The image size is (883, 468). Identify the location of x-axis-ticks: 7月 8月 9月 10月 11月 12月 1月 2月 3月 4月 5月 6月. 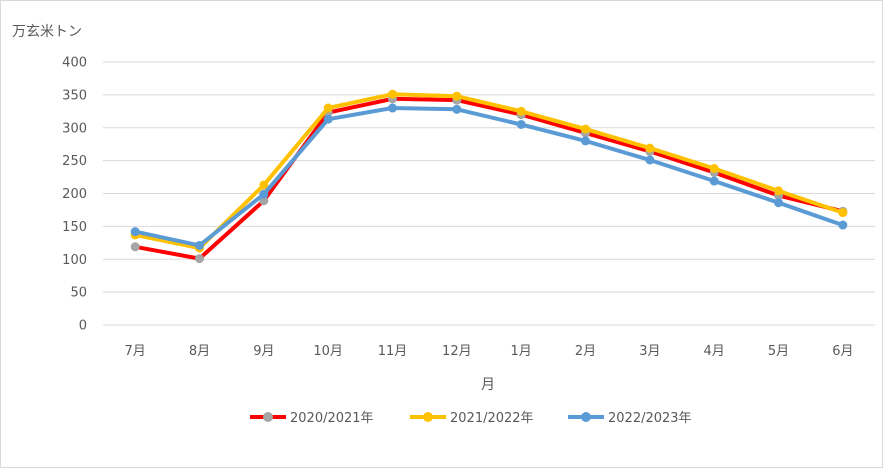
(489, 351).